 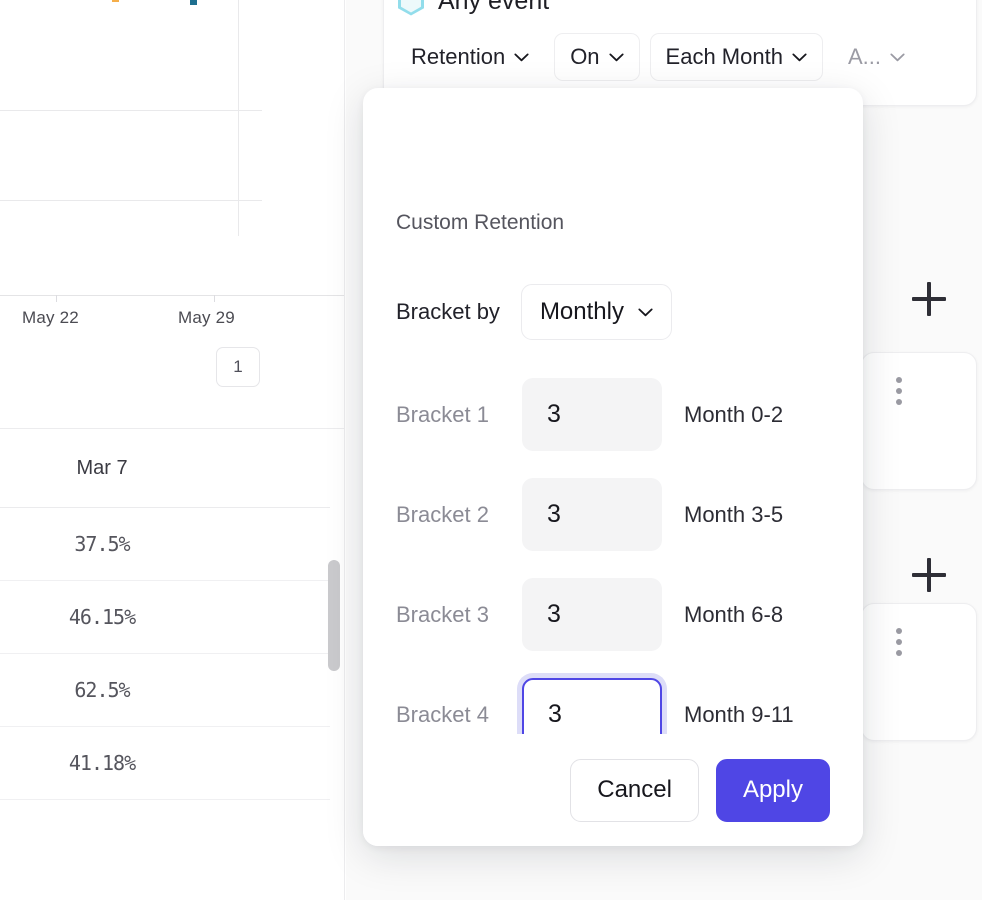 I want to click on event-control-on: On, so click(x=597, y=57).